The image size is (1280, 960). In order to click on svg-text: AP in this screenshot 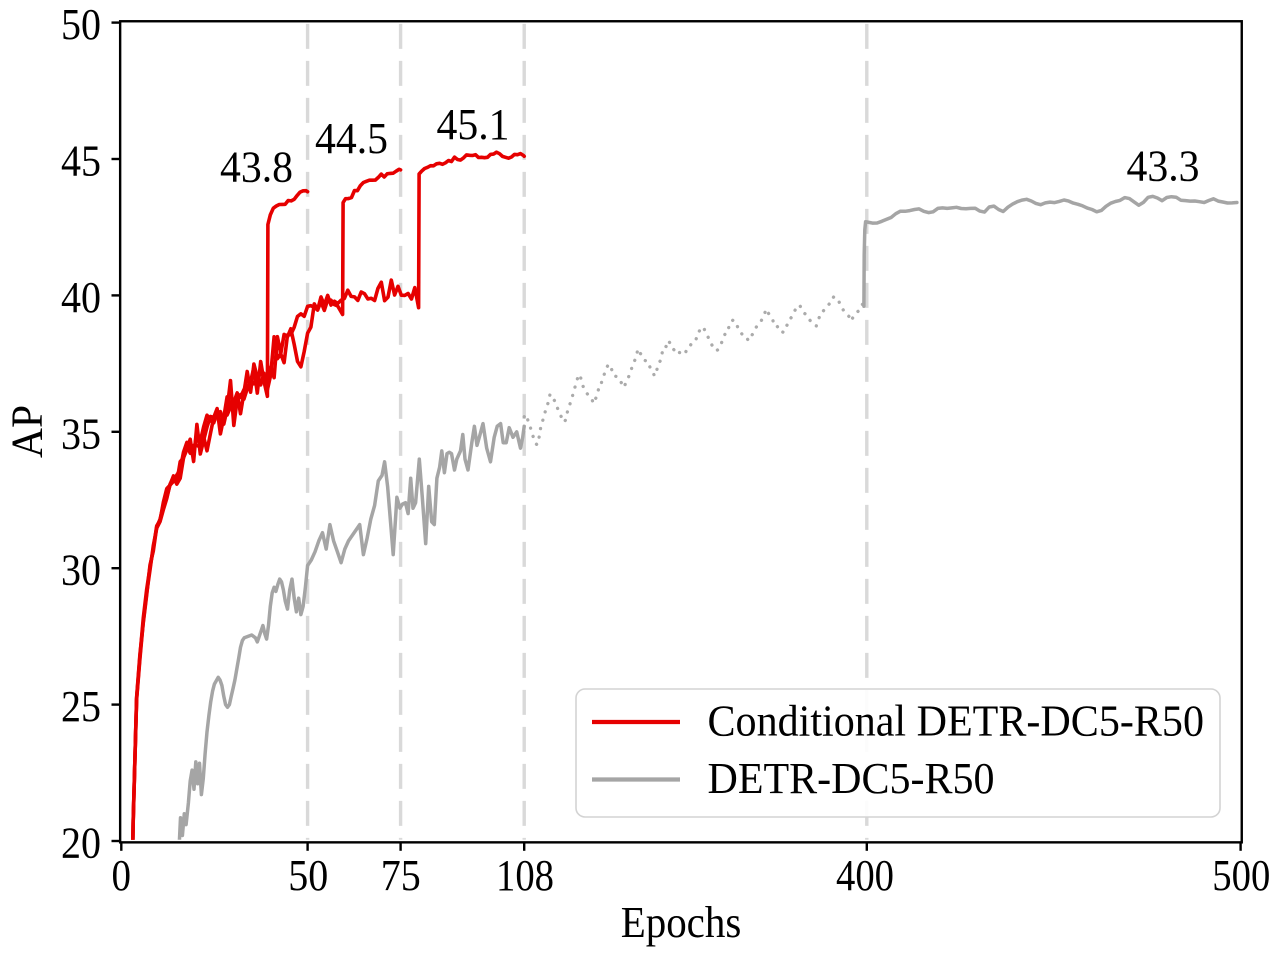, I will do `click(27, 431)`.